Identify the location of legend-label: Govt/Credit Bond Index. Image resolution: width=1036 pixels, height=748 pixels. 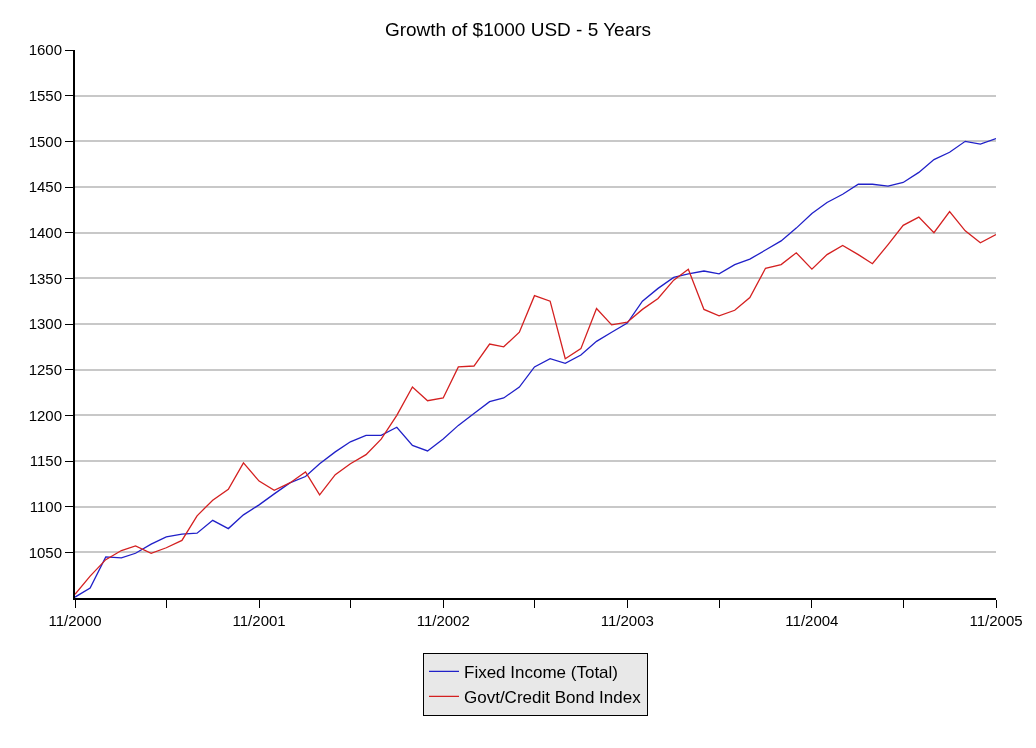
(553, 698).